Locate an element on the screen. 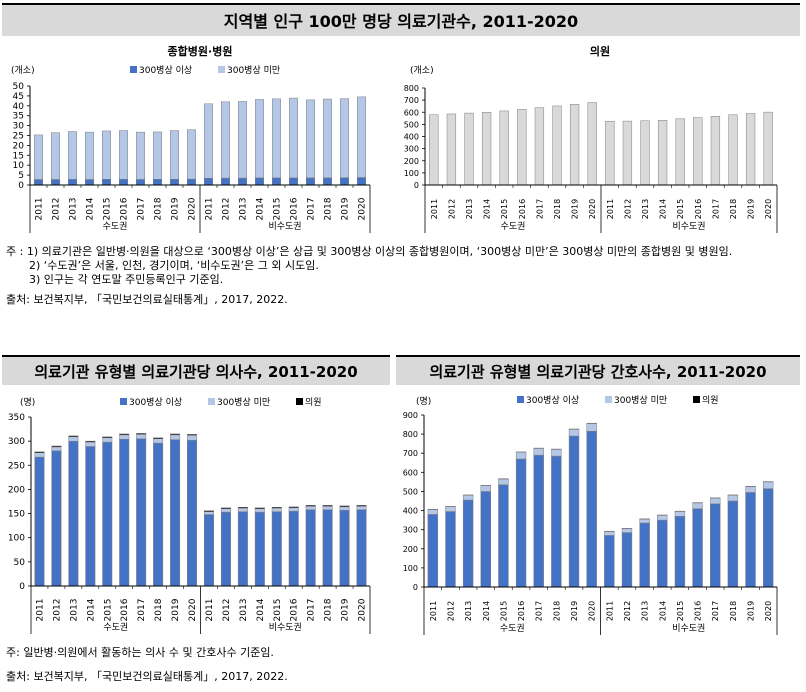 The image size is (806, 692). doctors-x-tick-label: 2018 is located at coordinates (329, 609).